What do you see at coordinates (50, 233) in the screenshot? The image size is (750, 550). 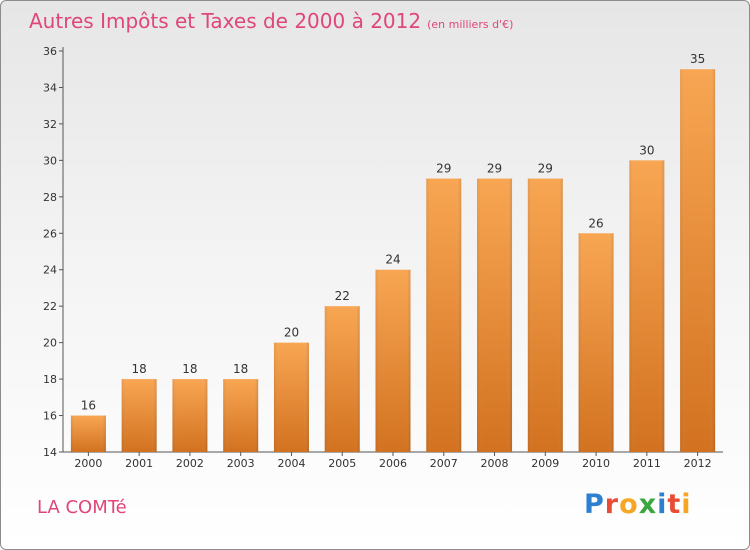 I see `y-tick-label: 26` at bounding box center [50, 233].